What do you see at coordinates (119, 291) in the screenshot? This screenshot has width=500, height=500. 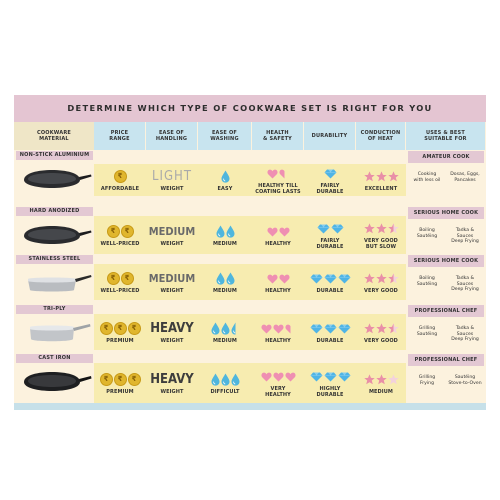 I see `cell-label: WELL-PRICED` at bounding box center [119, 291].